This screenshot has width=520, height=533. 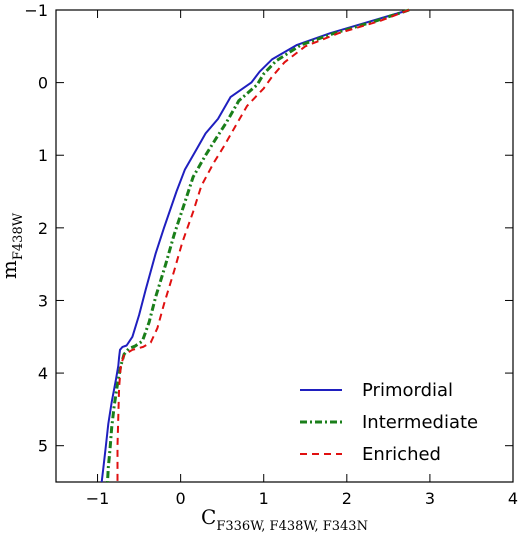 I want to click on y-tick-label: 2, so click(x=43, y=228).